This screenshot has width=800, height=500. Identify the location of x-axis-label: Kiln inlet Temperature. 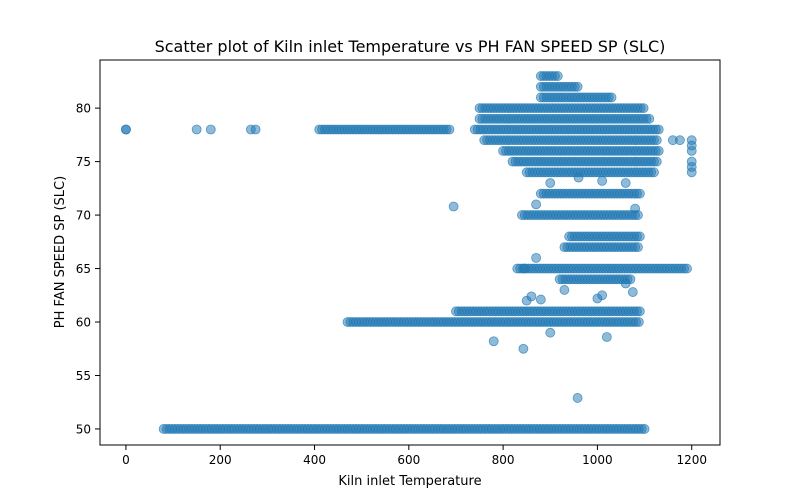
(409, 481).